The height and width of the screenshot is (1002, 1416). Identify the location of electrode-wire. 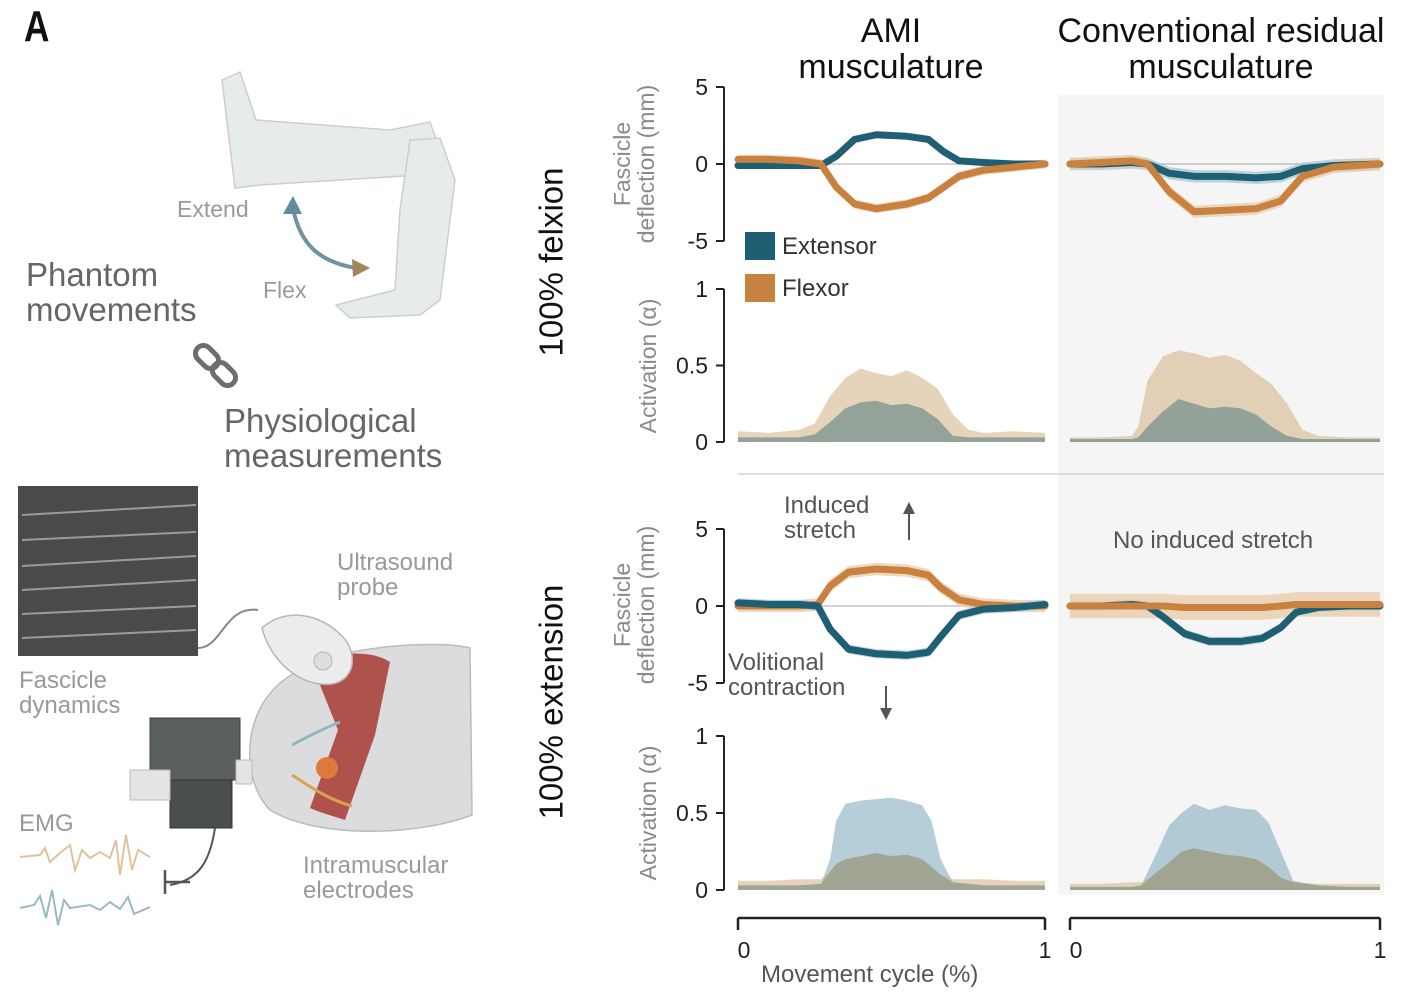
(316, 733).